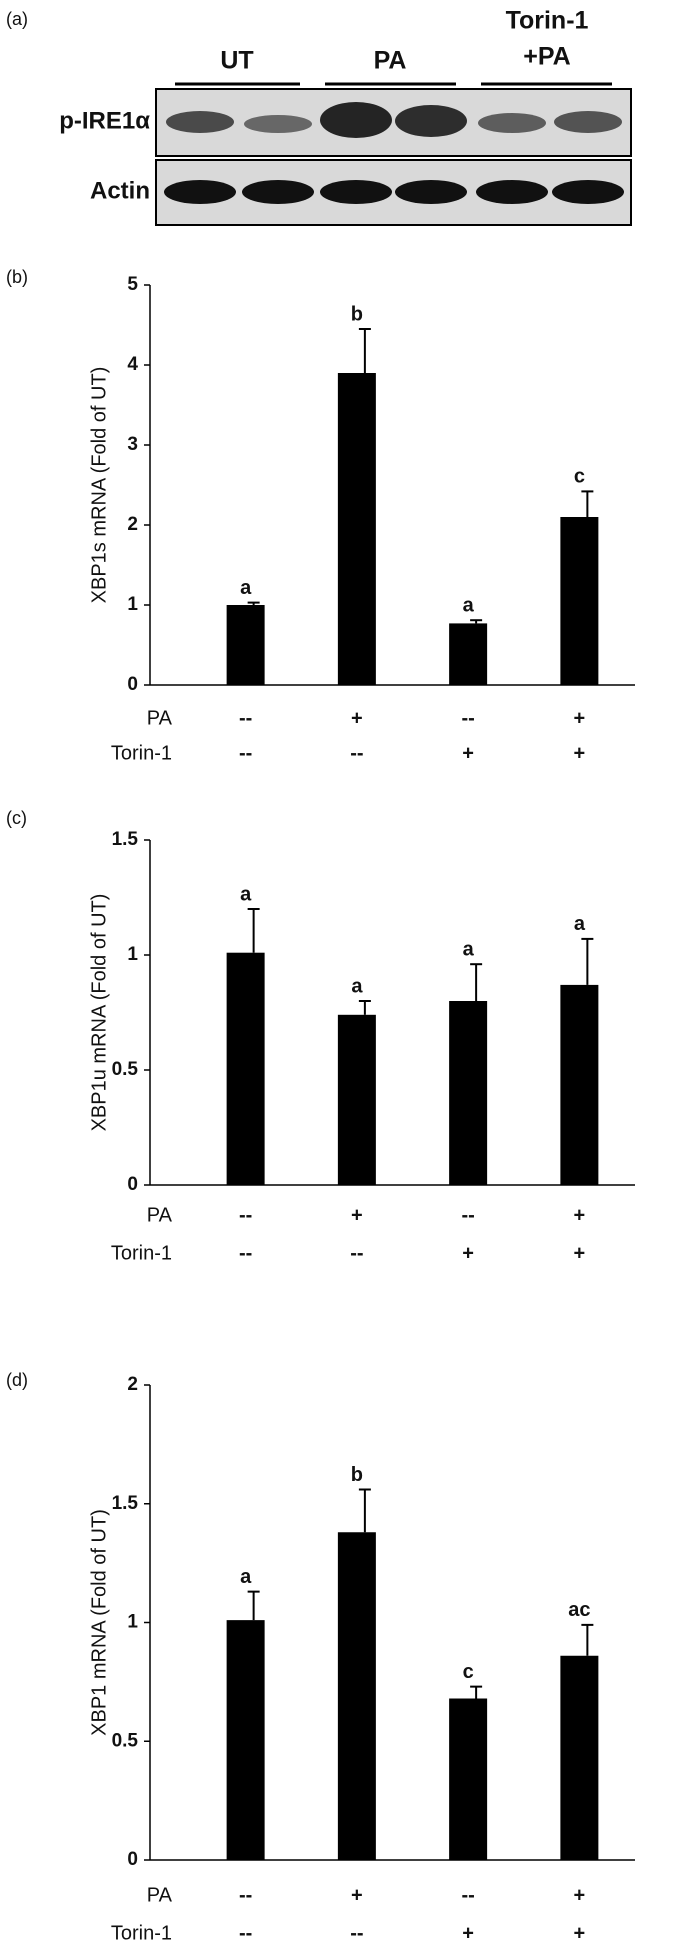 The height and width of the screenshot is (1950, 680). I want to click on panel-label: (c), so click(16, 818).